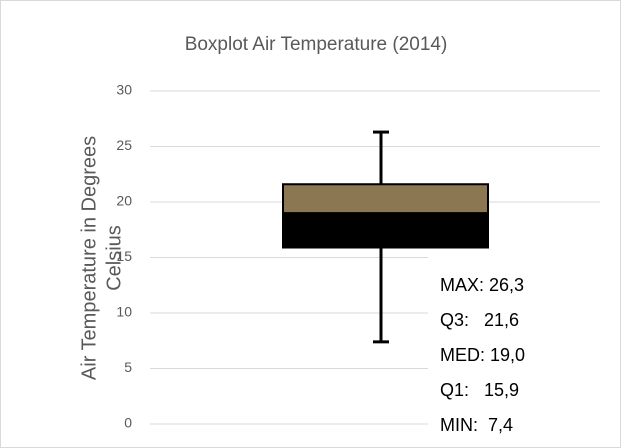 The image size is (621, 448). What do you see at coordinates (479, 390) in the screenshot?
I see `annotation: Q1: 15,9` at bounding box center [479, 390].